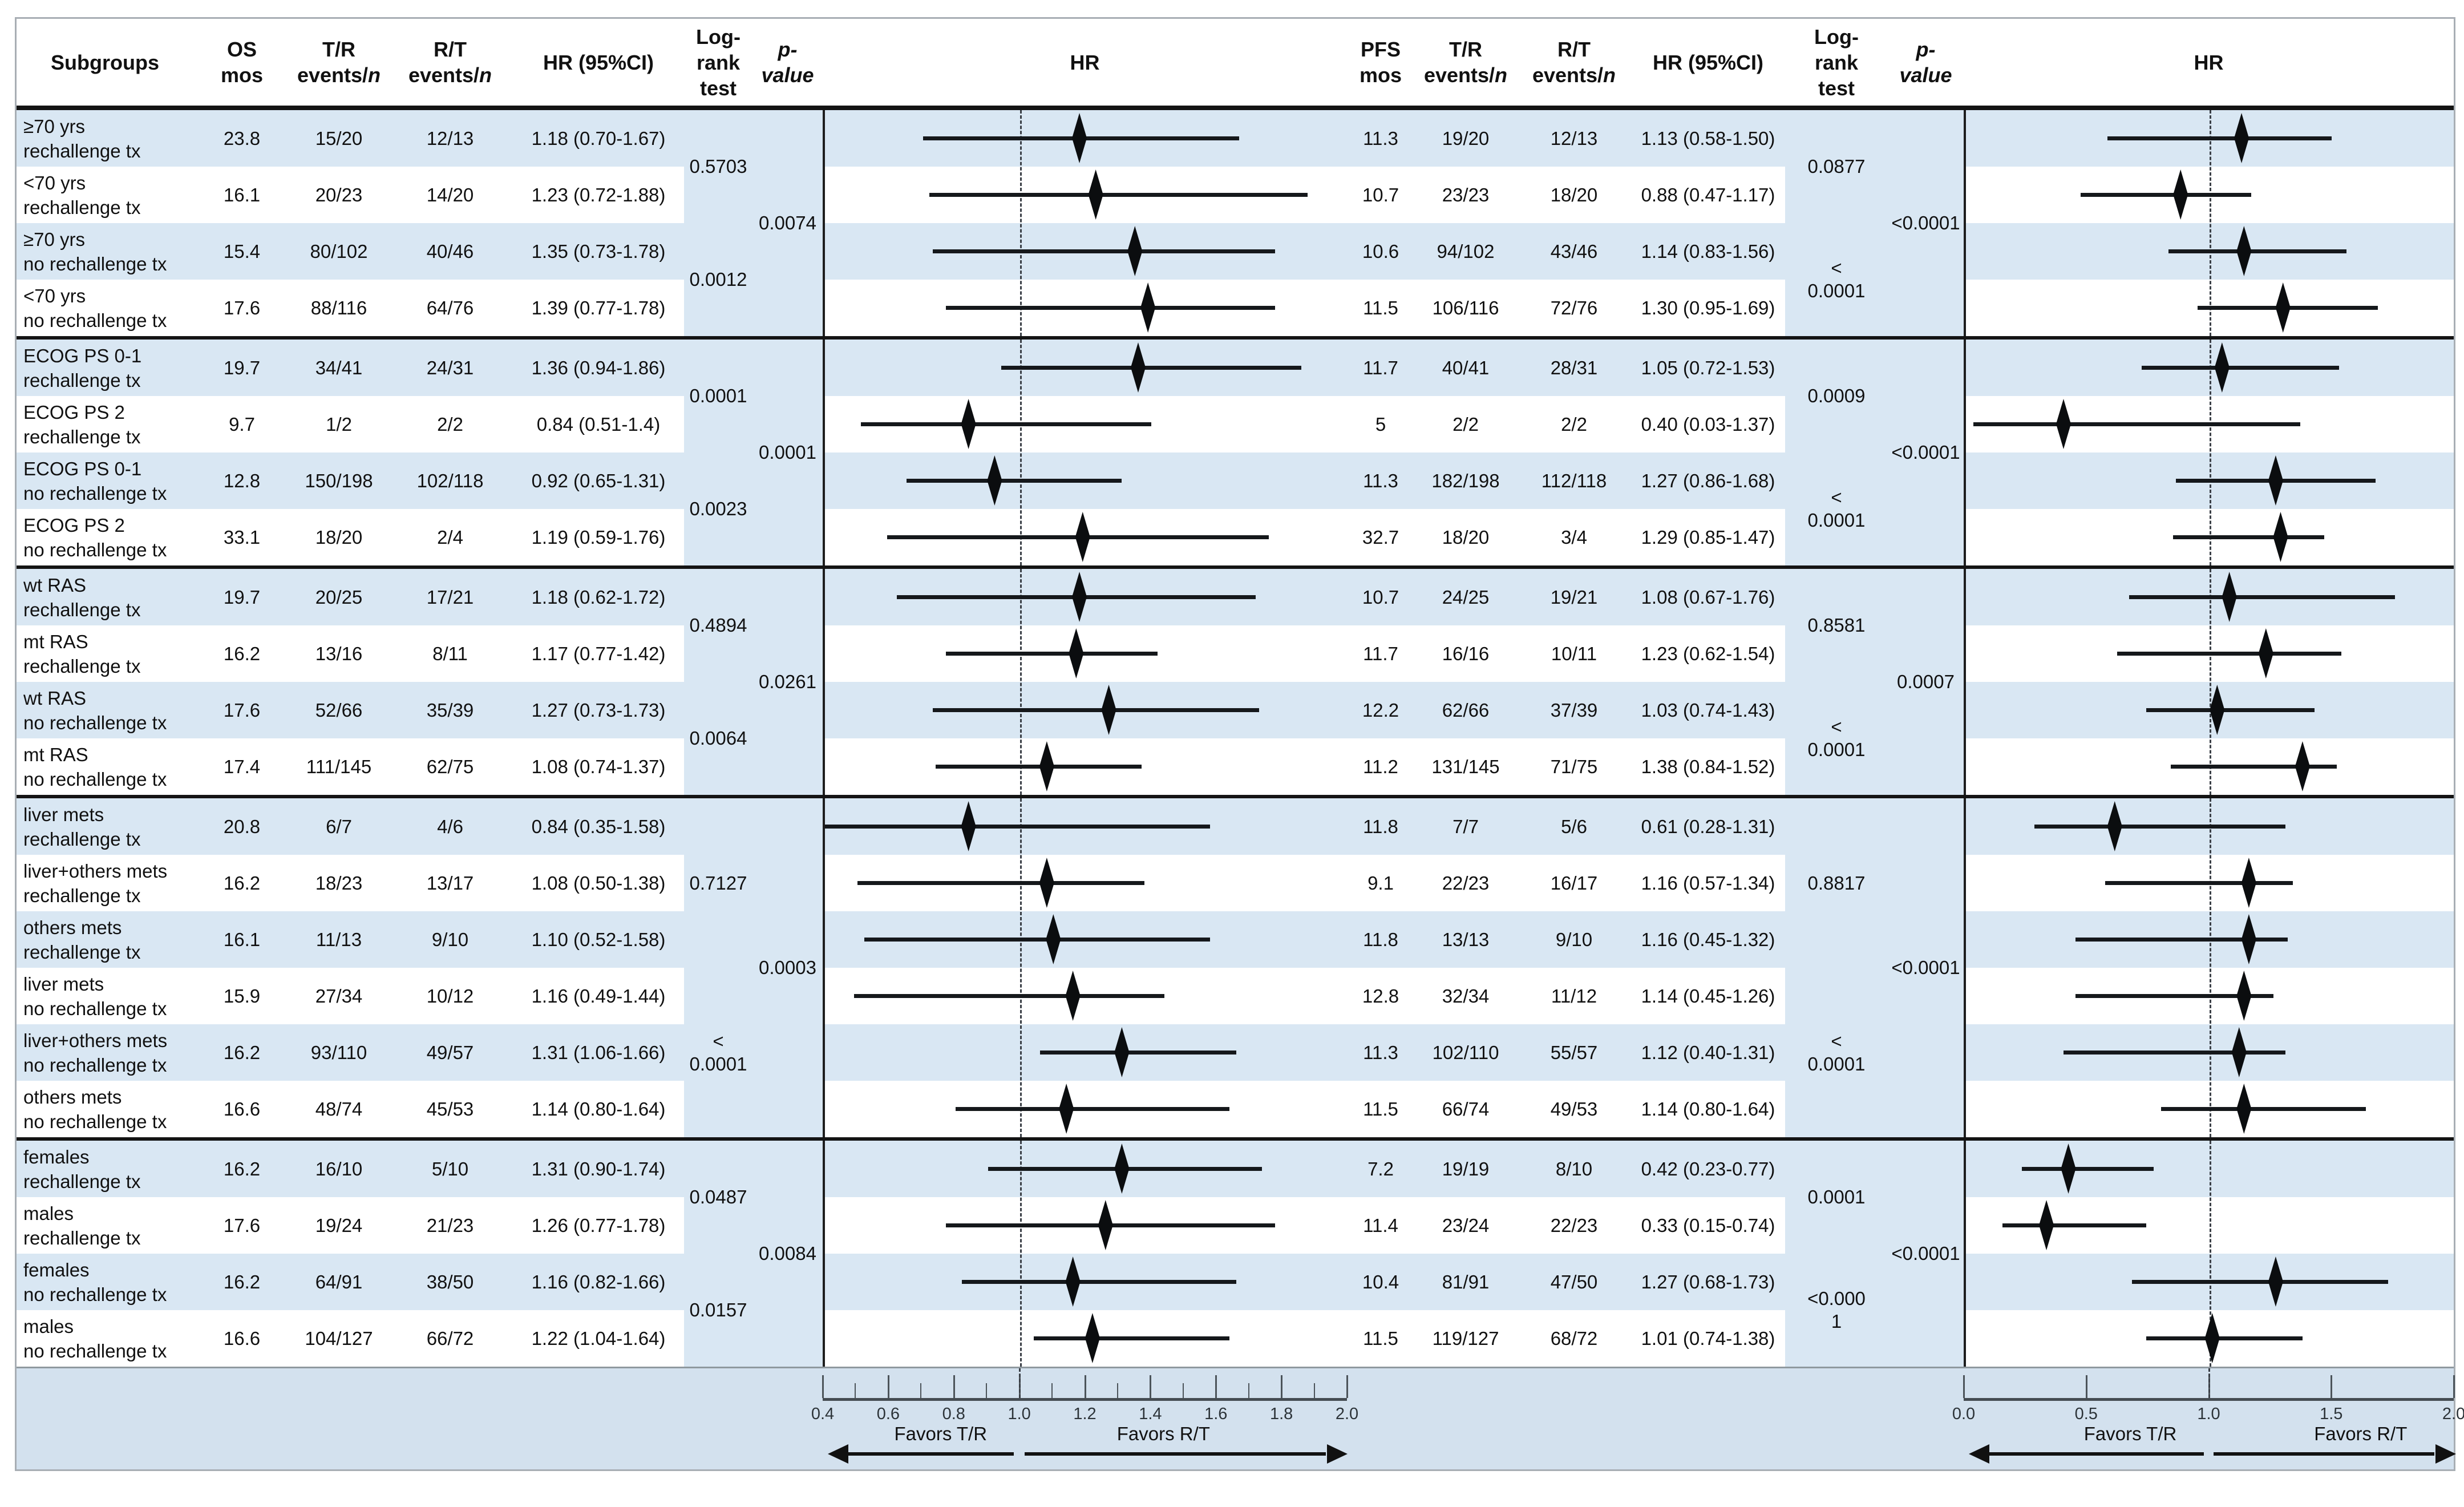 This screenshot has width=2464, height=1507. I want to click on subgroup-cell: others mets rechallenge tx, so click(105, 939).